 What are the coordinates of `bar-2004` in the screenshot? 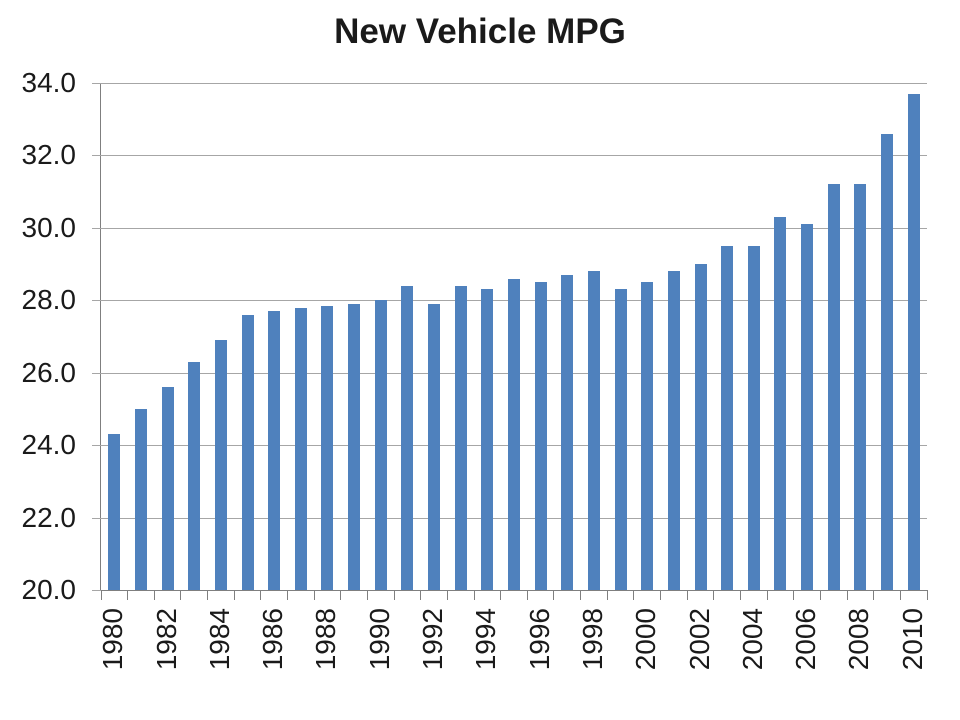 It's located at (753, 417).